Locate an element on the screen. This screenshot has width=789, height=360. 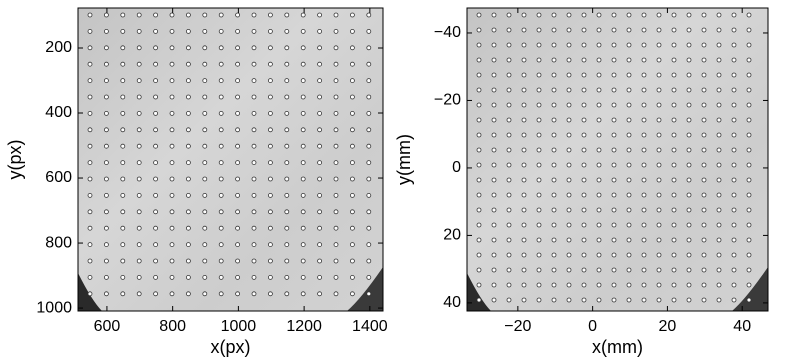
x-tick-label: 1000 is located at coordinates (239, 326).